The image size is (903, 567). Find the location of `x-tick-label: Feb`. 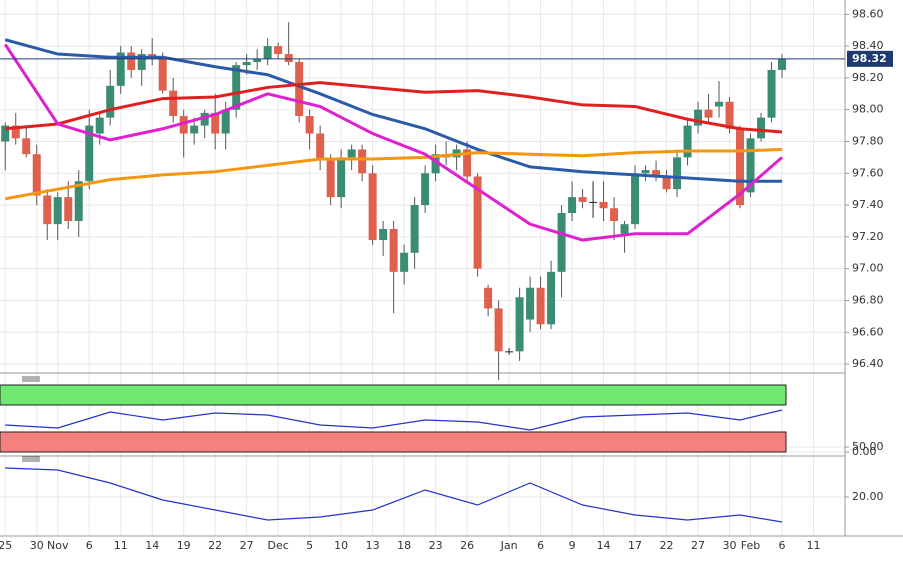

x-tick-label: Feb is located at coordinates (750, 545).